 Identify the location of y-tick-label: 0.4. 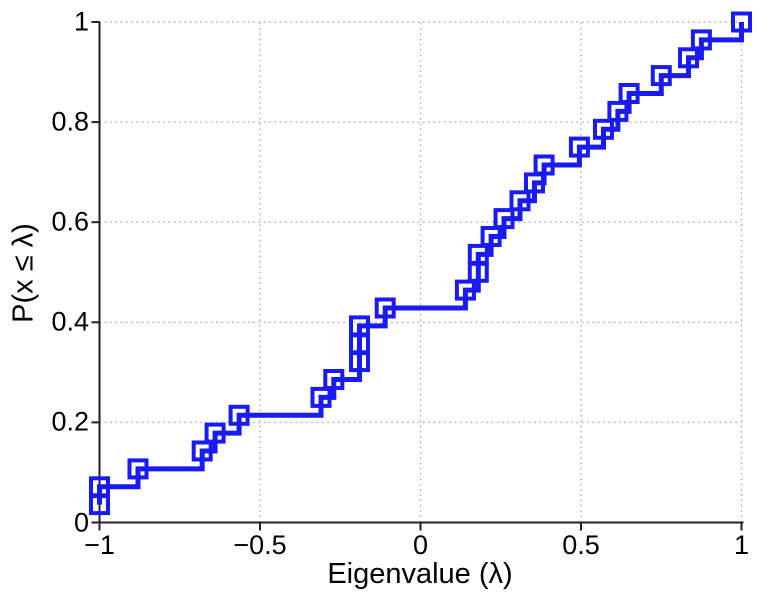
(70, 321).